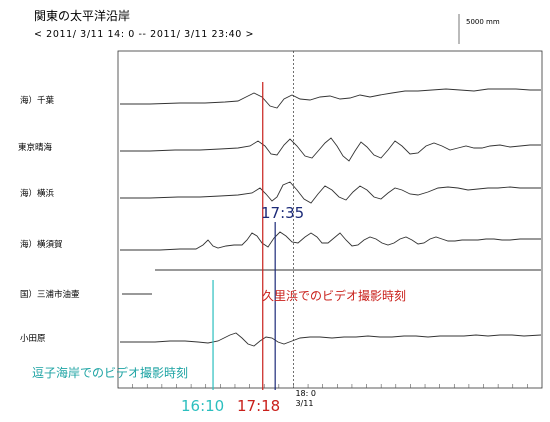 The width and height of the screenshot is (550, 422). Describe the element at coordinates (483, 22) in the screenshot. I see `scale-label: 5000 mm` at that location.